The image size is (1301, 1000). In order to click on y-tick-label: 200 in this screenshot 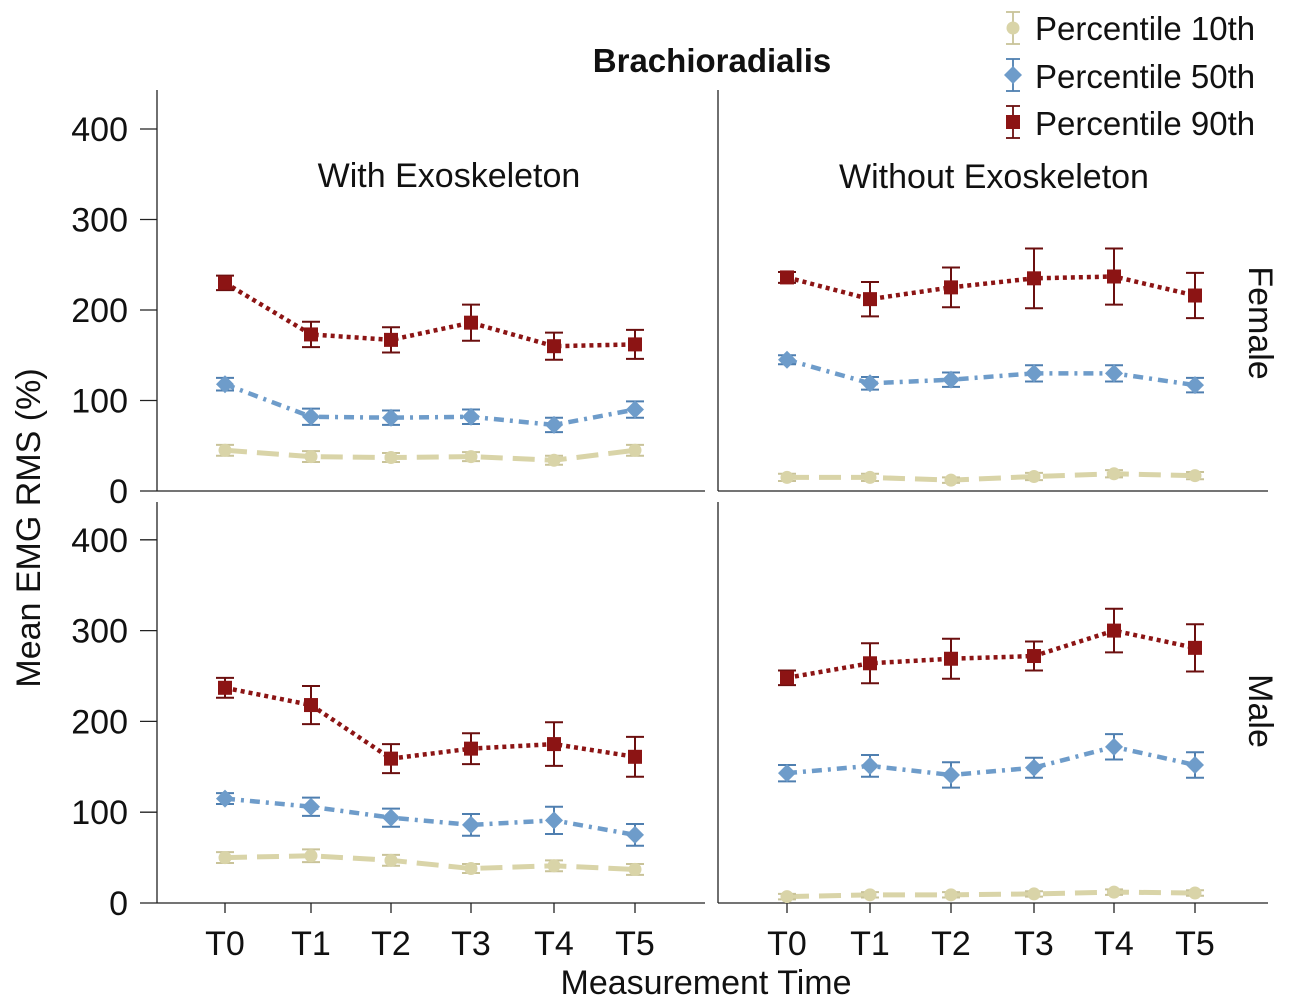, I will do `click(99, 722)`.